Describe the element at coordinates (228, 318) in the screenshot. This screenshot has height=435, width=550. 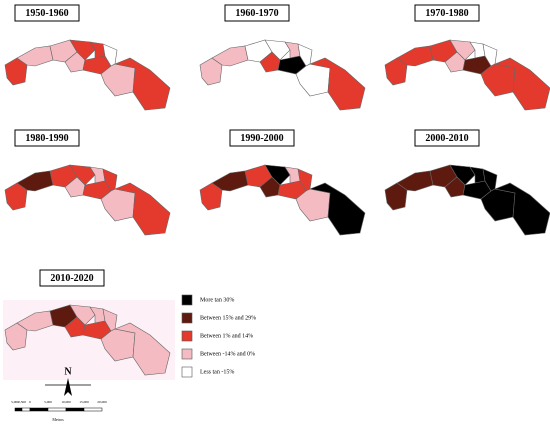
I see `legend-label: Between 15% and 29%` at that location.